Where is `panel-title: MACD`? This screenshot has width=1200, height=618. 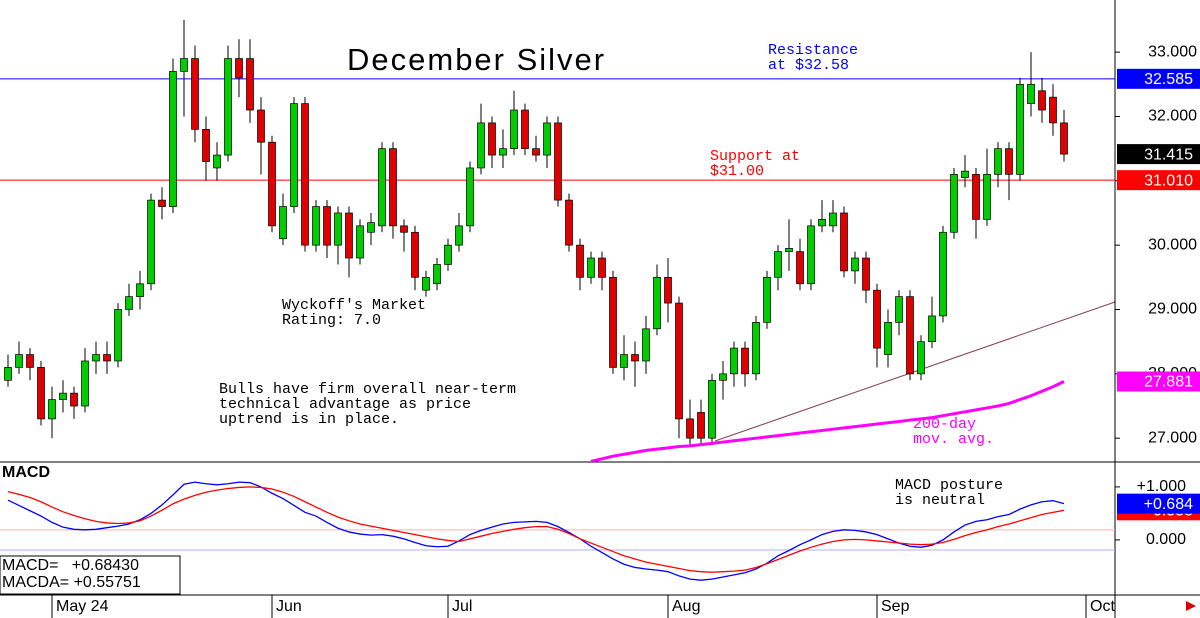
panel-title: MACD is located at coordinates (26, 472).